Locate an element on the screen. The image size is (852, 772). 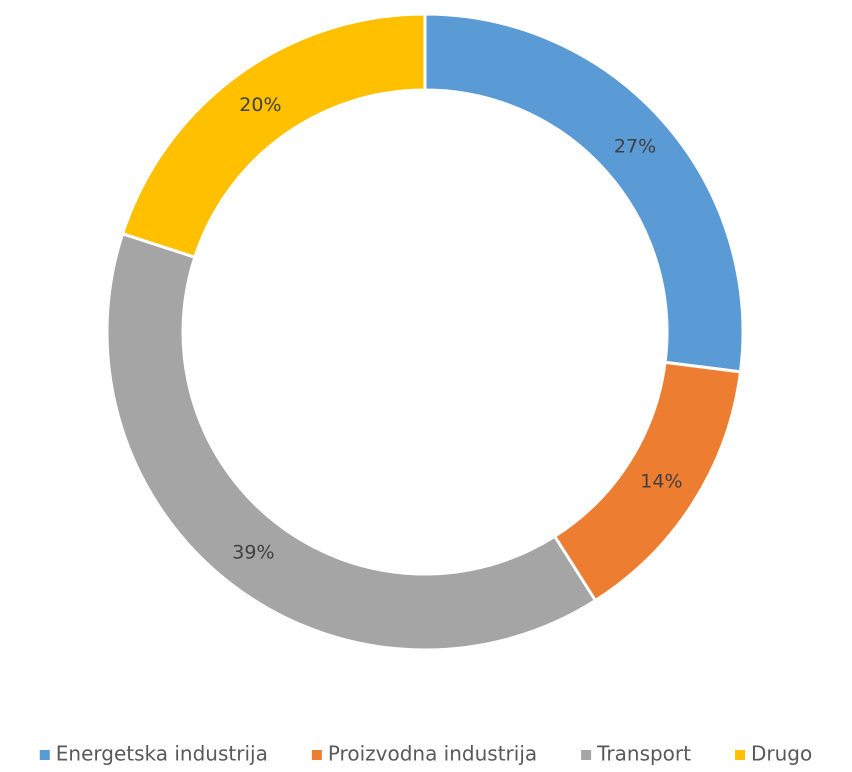
data-label: 39% is located at coordinates (253, 553).